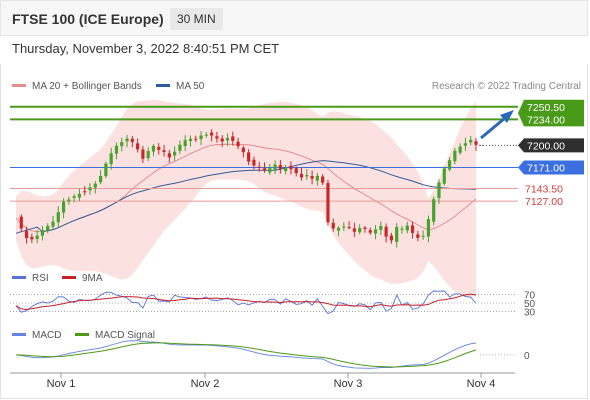  What do you see at coordinates (40, 278) in the screenshot?
I see `rsi-legend-label: RSI` at bounding box center [40, 278].